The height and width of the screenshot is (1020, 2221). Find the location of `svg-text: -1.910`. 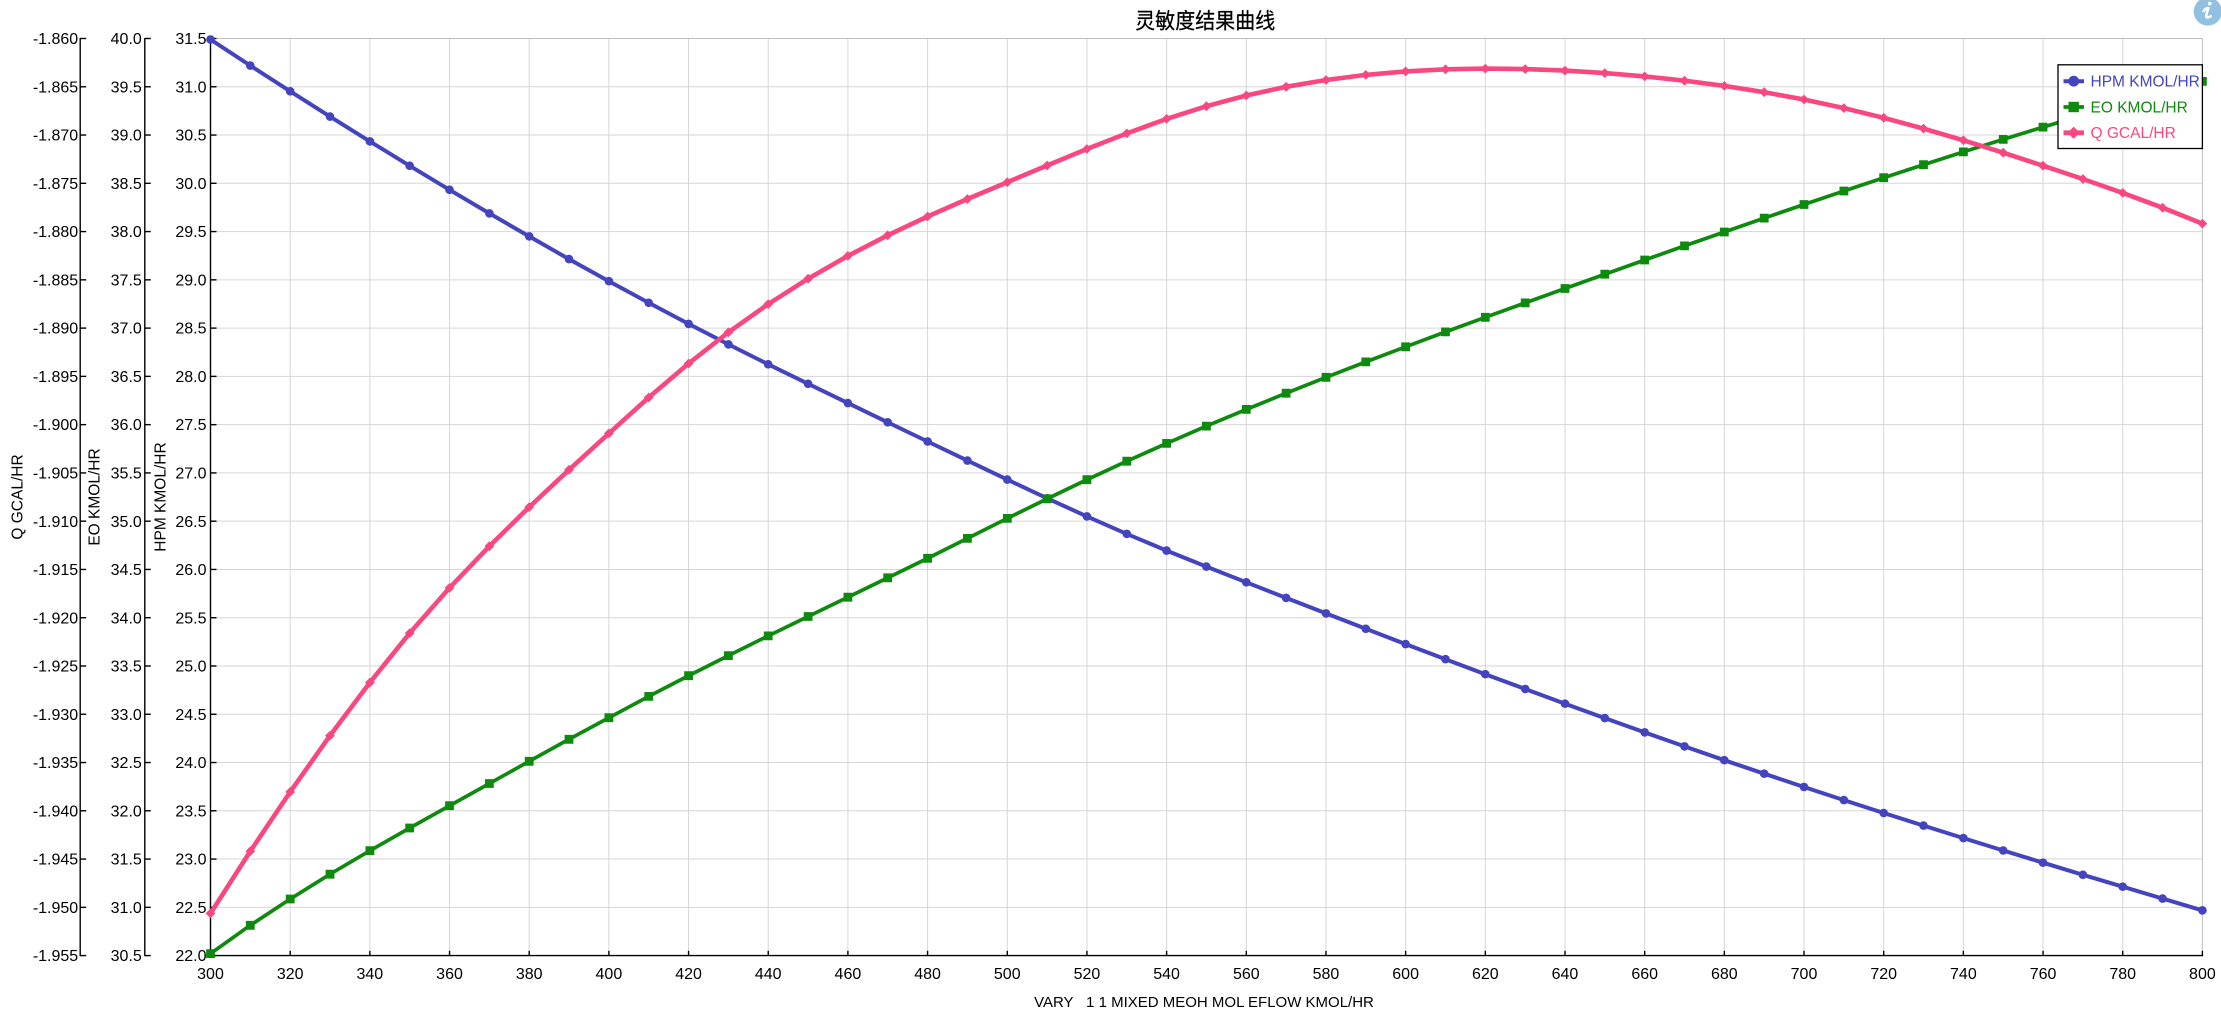

svg-text: -1.910 is located at coordinates (55, 522).